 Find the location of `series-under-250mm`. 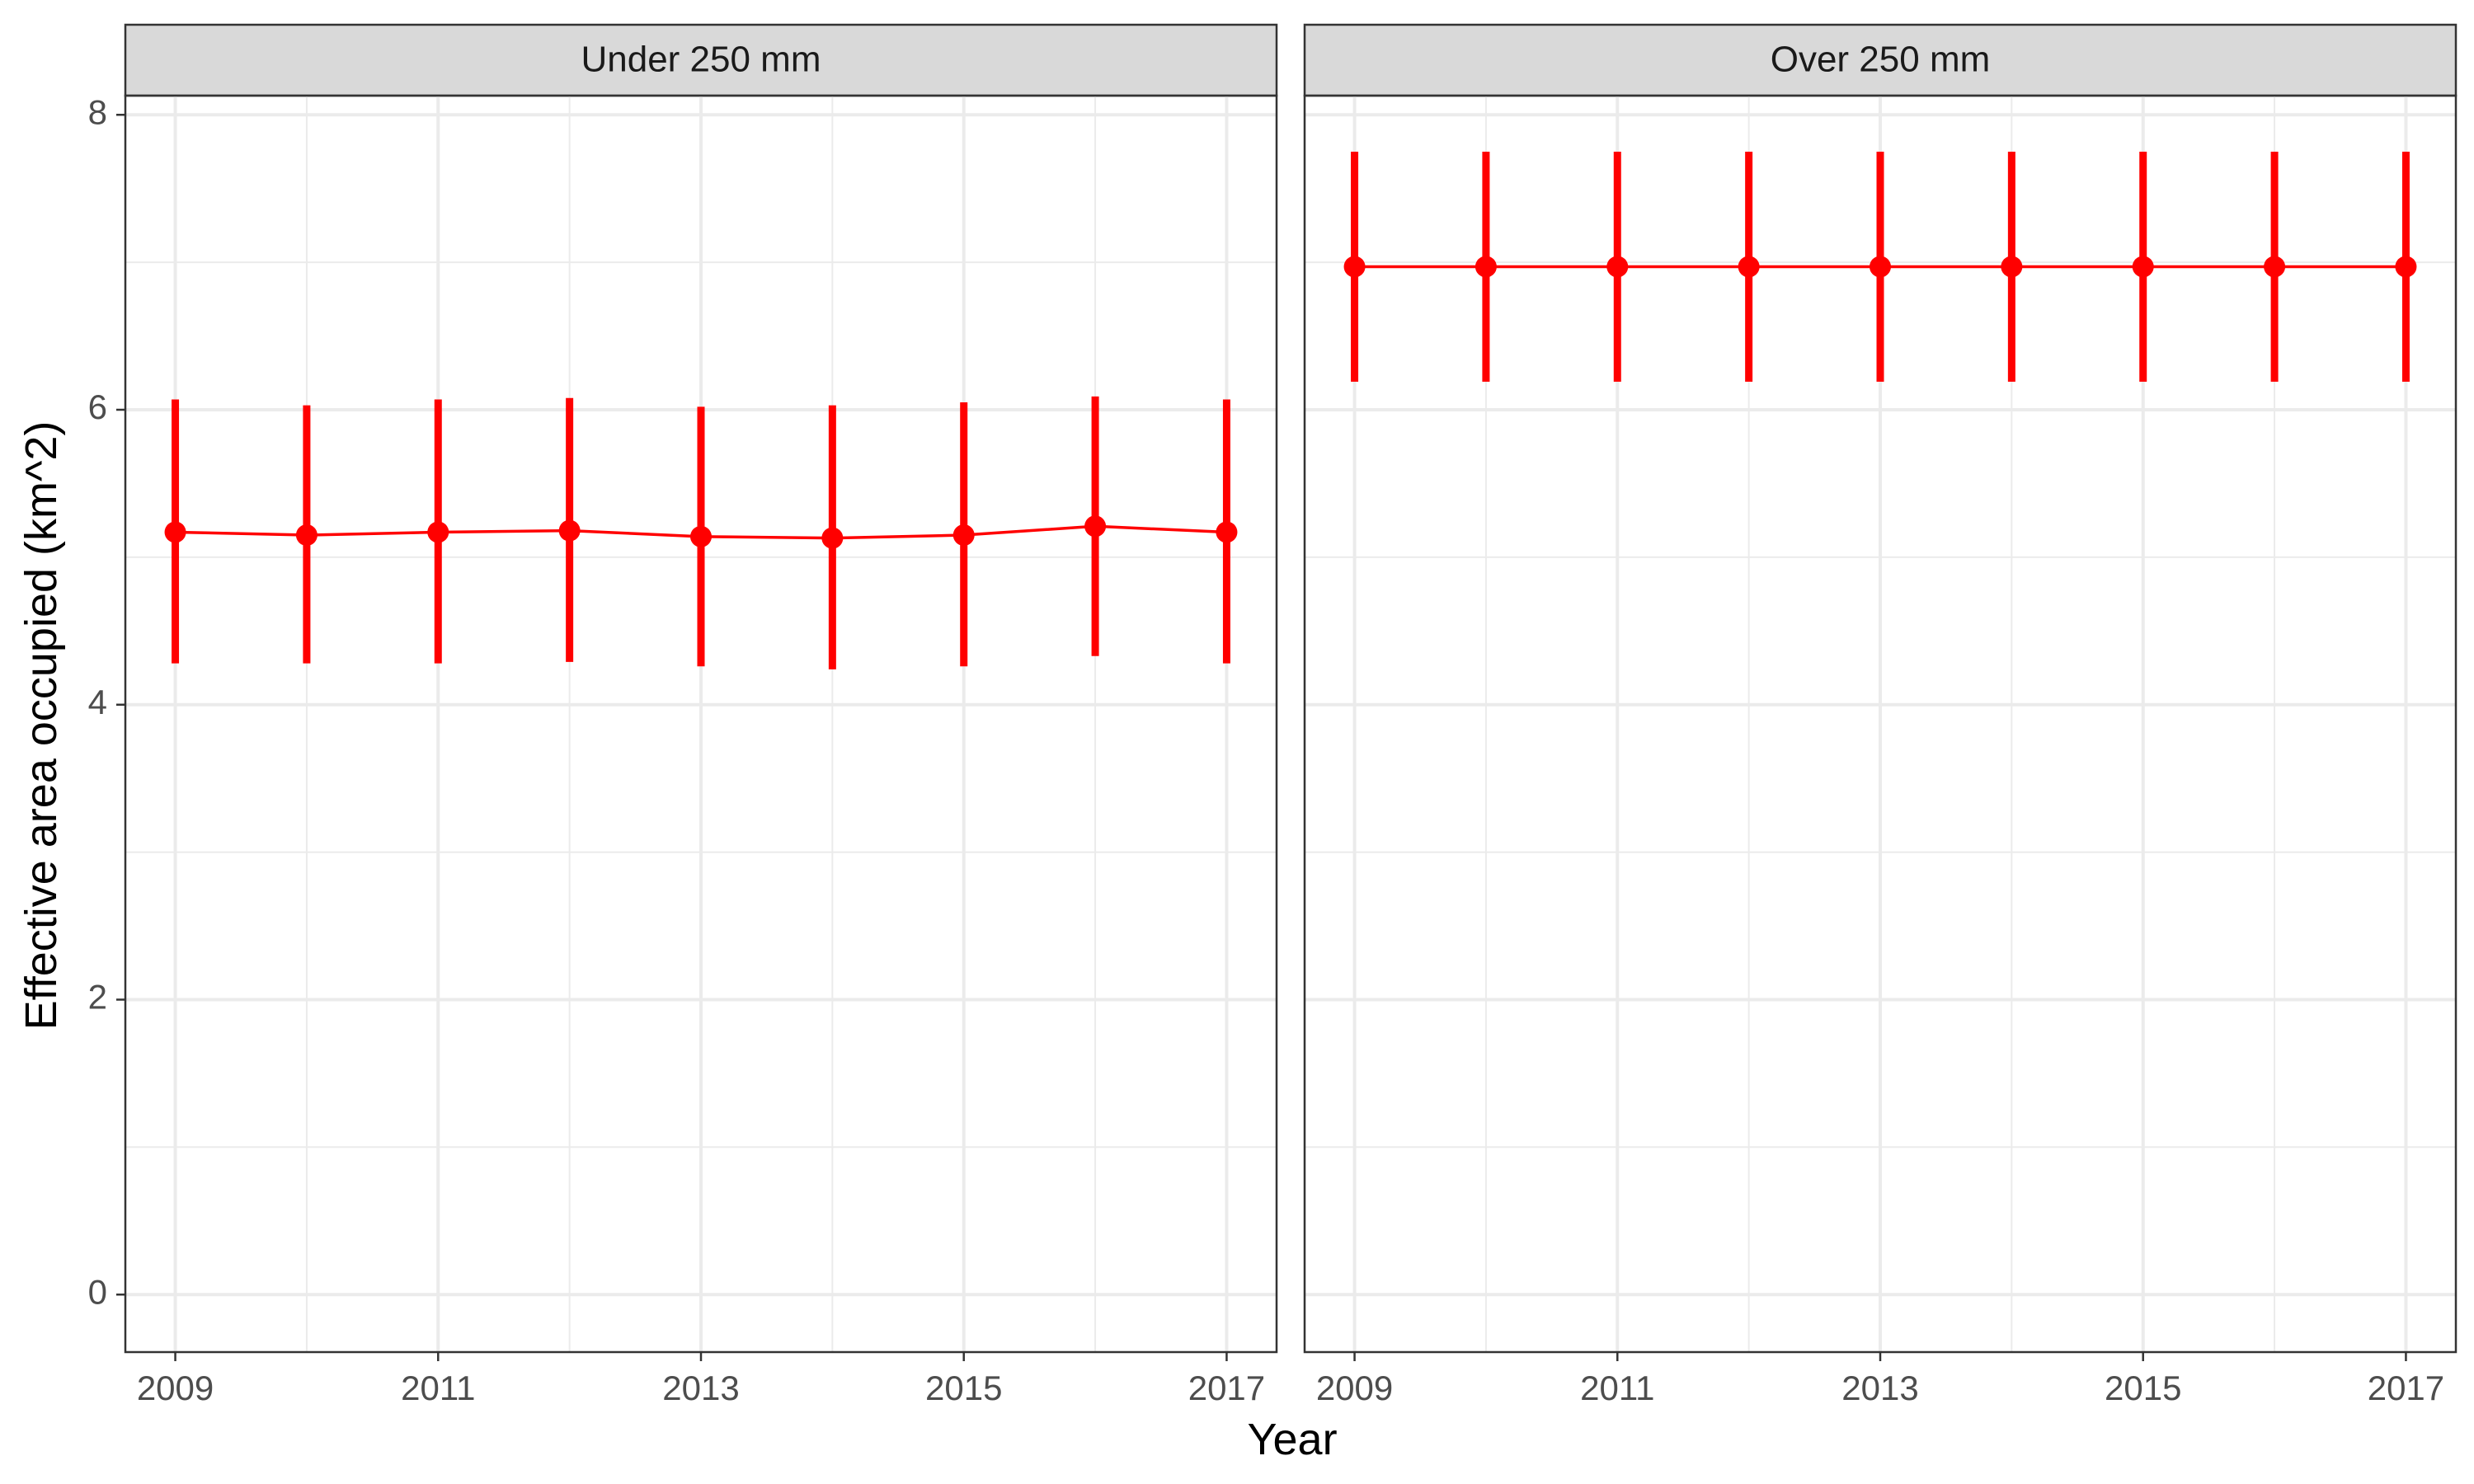

series-under-250mm is located at coordinates (701, 532).